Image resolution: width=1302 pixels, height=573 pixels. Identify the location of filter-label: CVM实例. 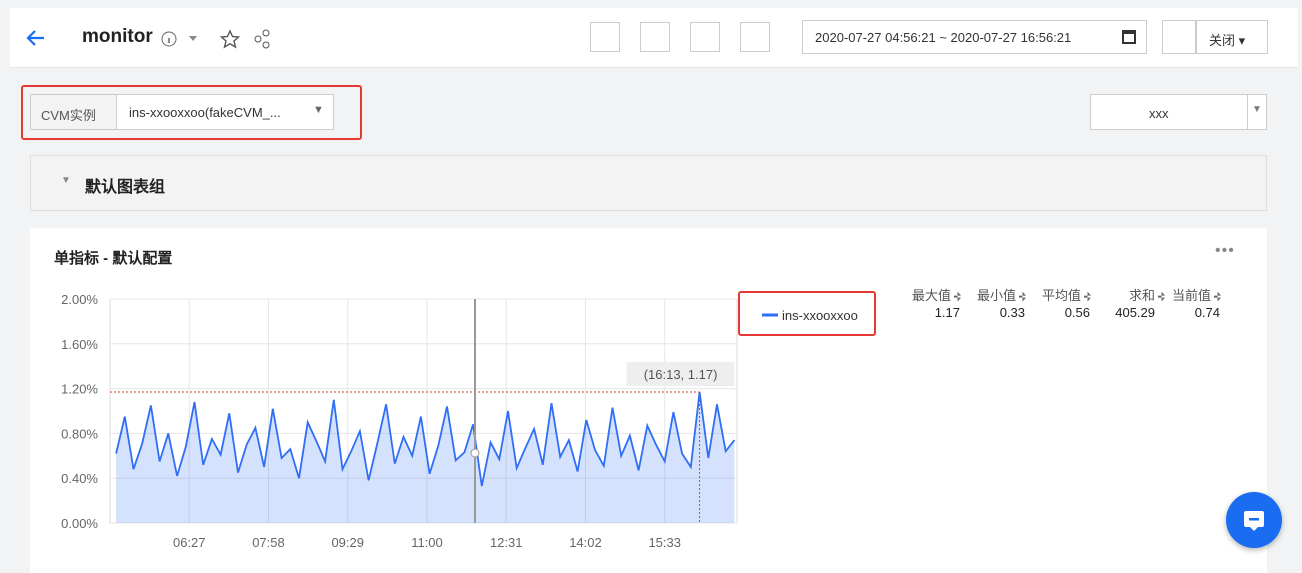
(74, 112).